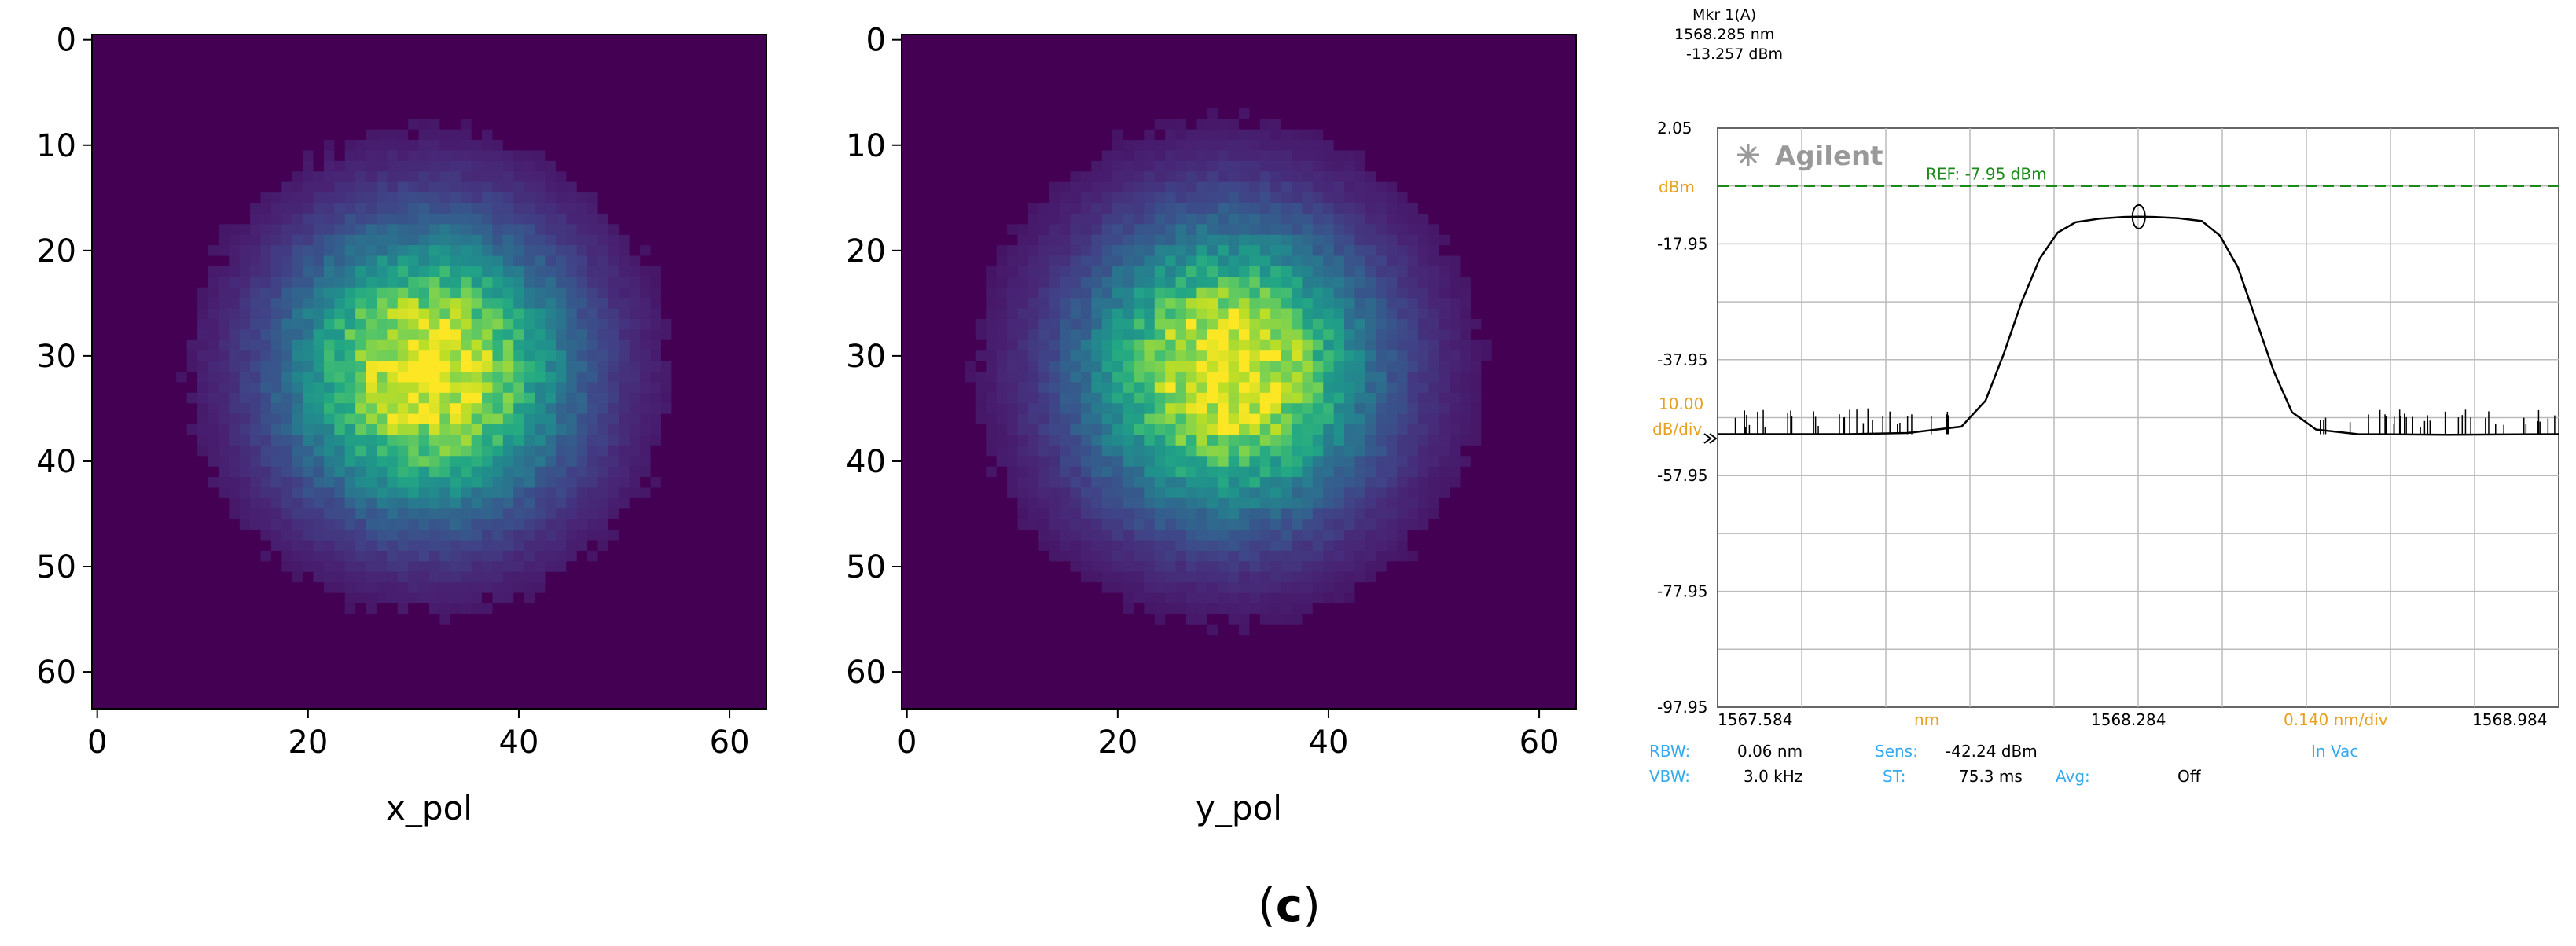  Describe the element at coordinates (97, 742) in the screenshot. I see `x-tick-label: 0` at that location.